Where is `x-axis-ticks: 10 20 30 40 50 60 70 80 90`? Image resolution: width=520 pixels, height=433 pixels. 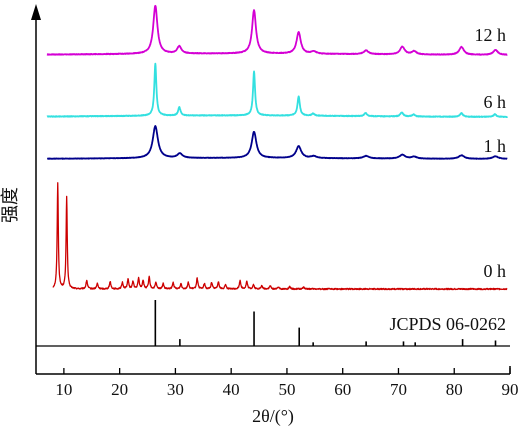 x-axis-ticks: 10 20 30 40 50 60 70 80 90 is located at coordinates (287, 383).